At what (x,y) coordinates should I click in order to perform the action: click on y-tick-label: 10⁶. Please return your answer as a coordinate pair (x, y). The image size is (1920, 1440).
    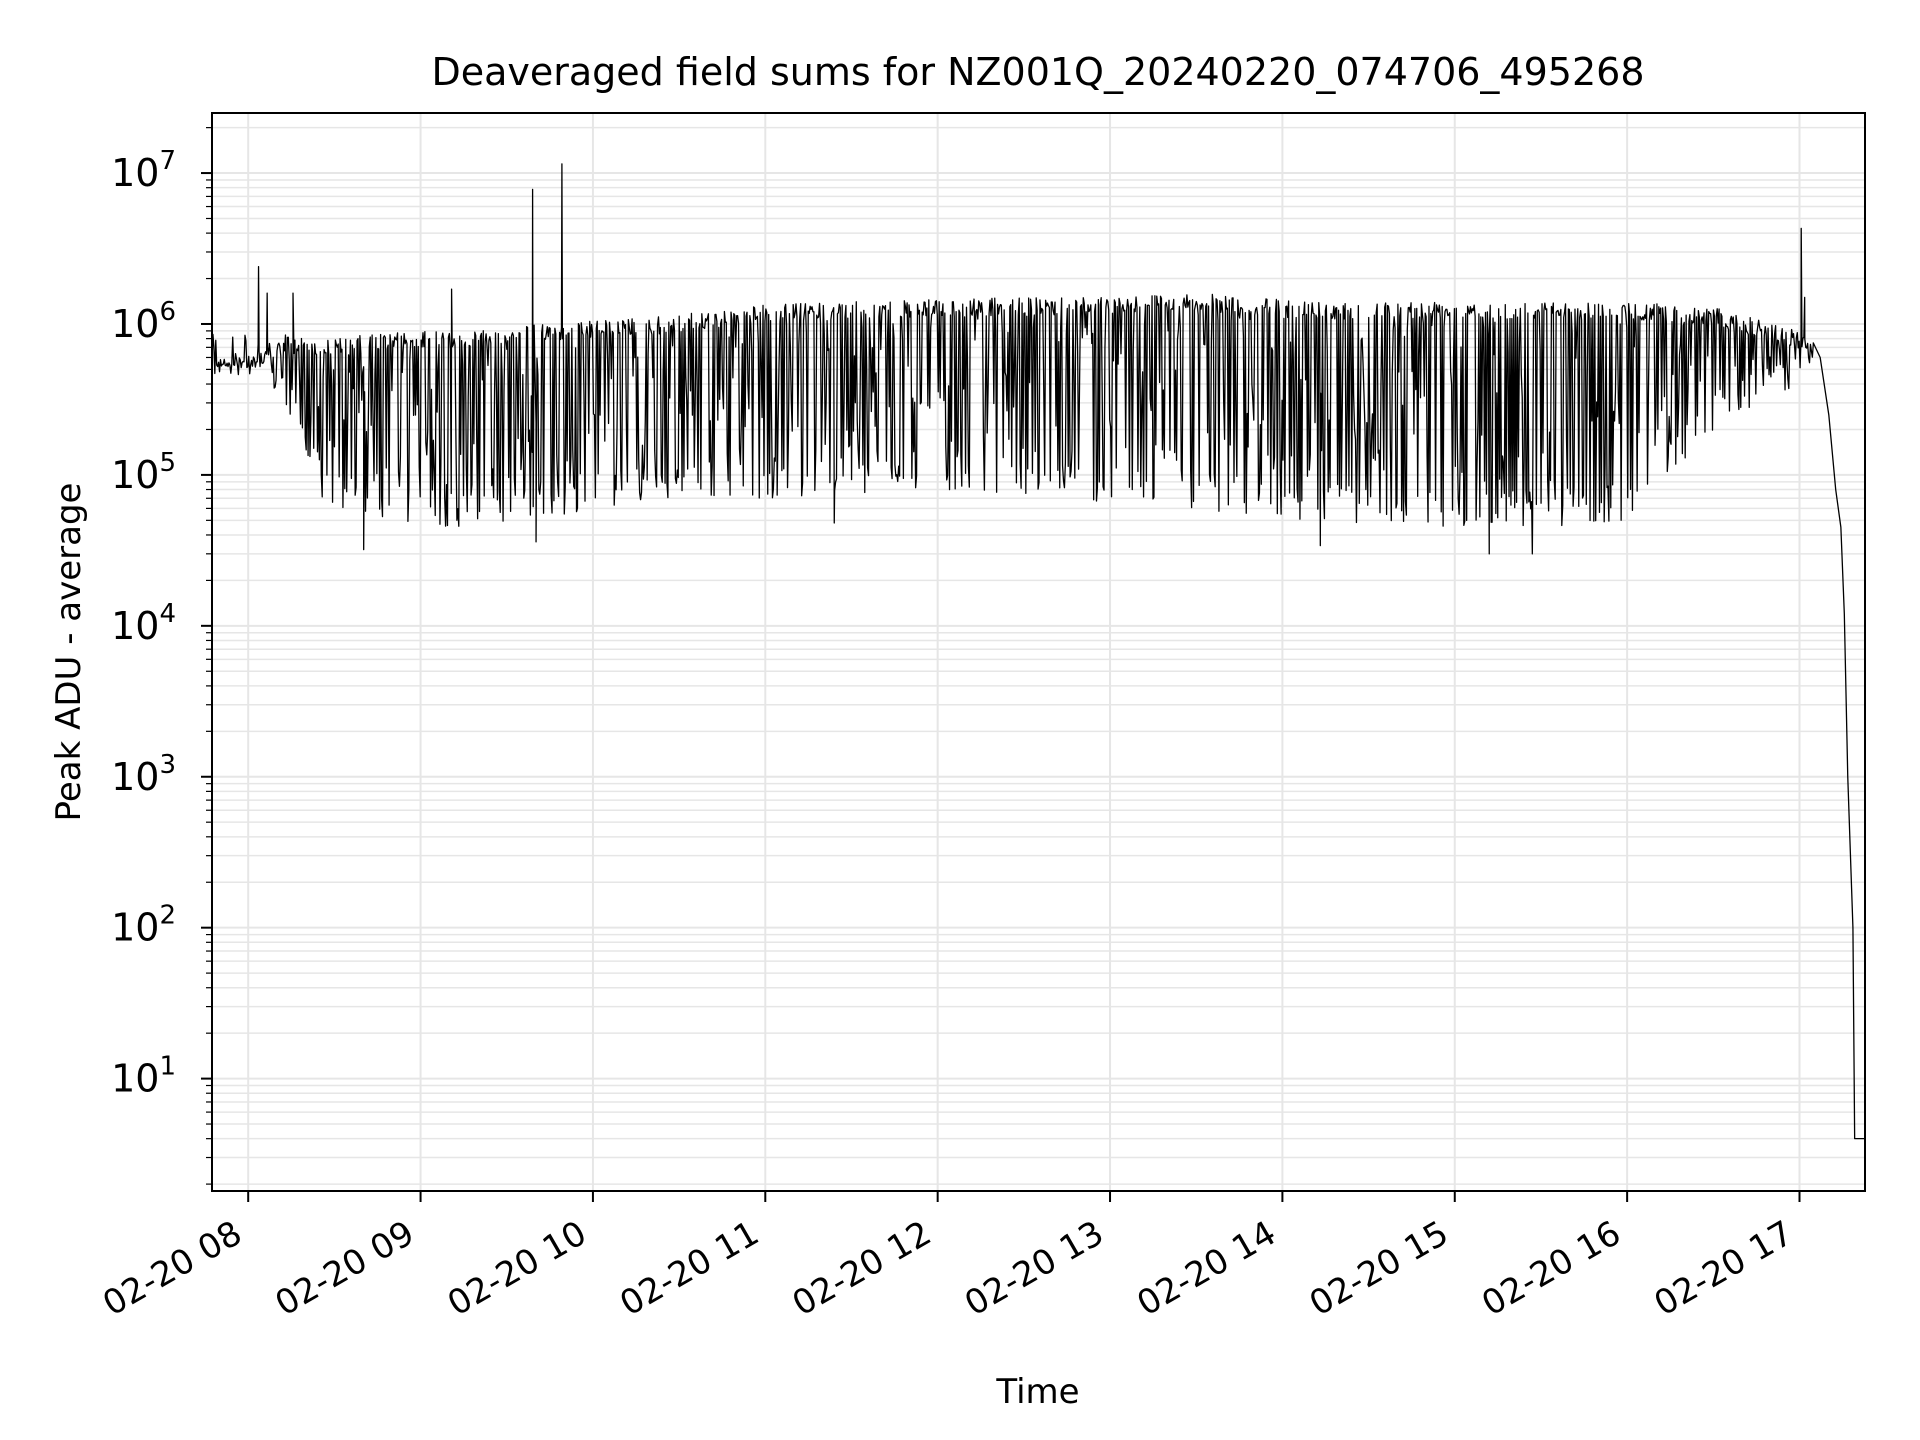
    Looking at the image, I should click on (143, 321).